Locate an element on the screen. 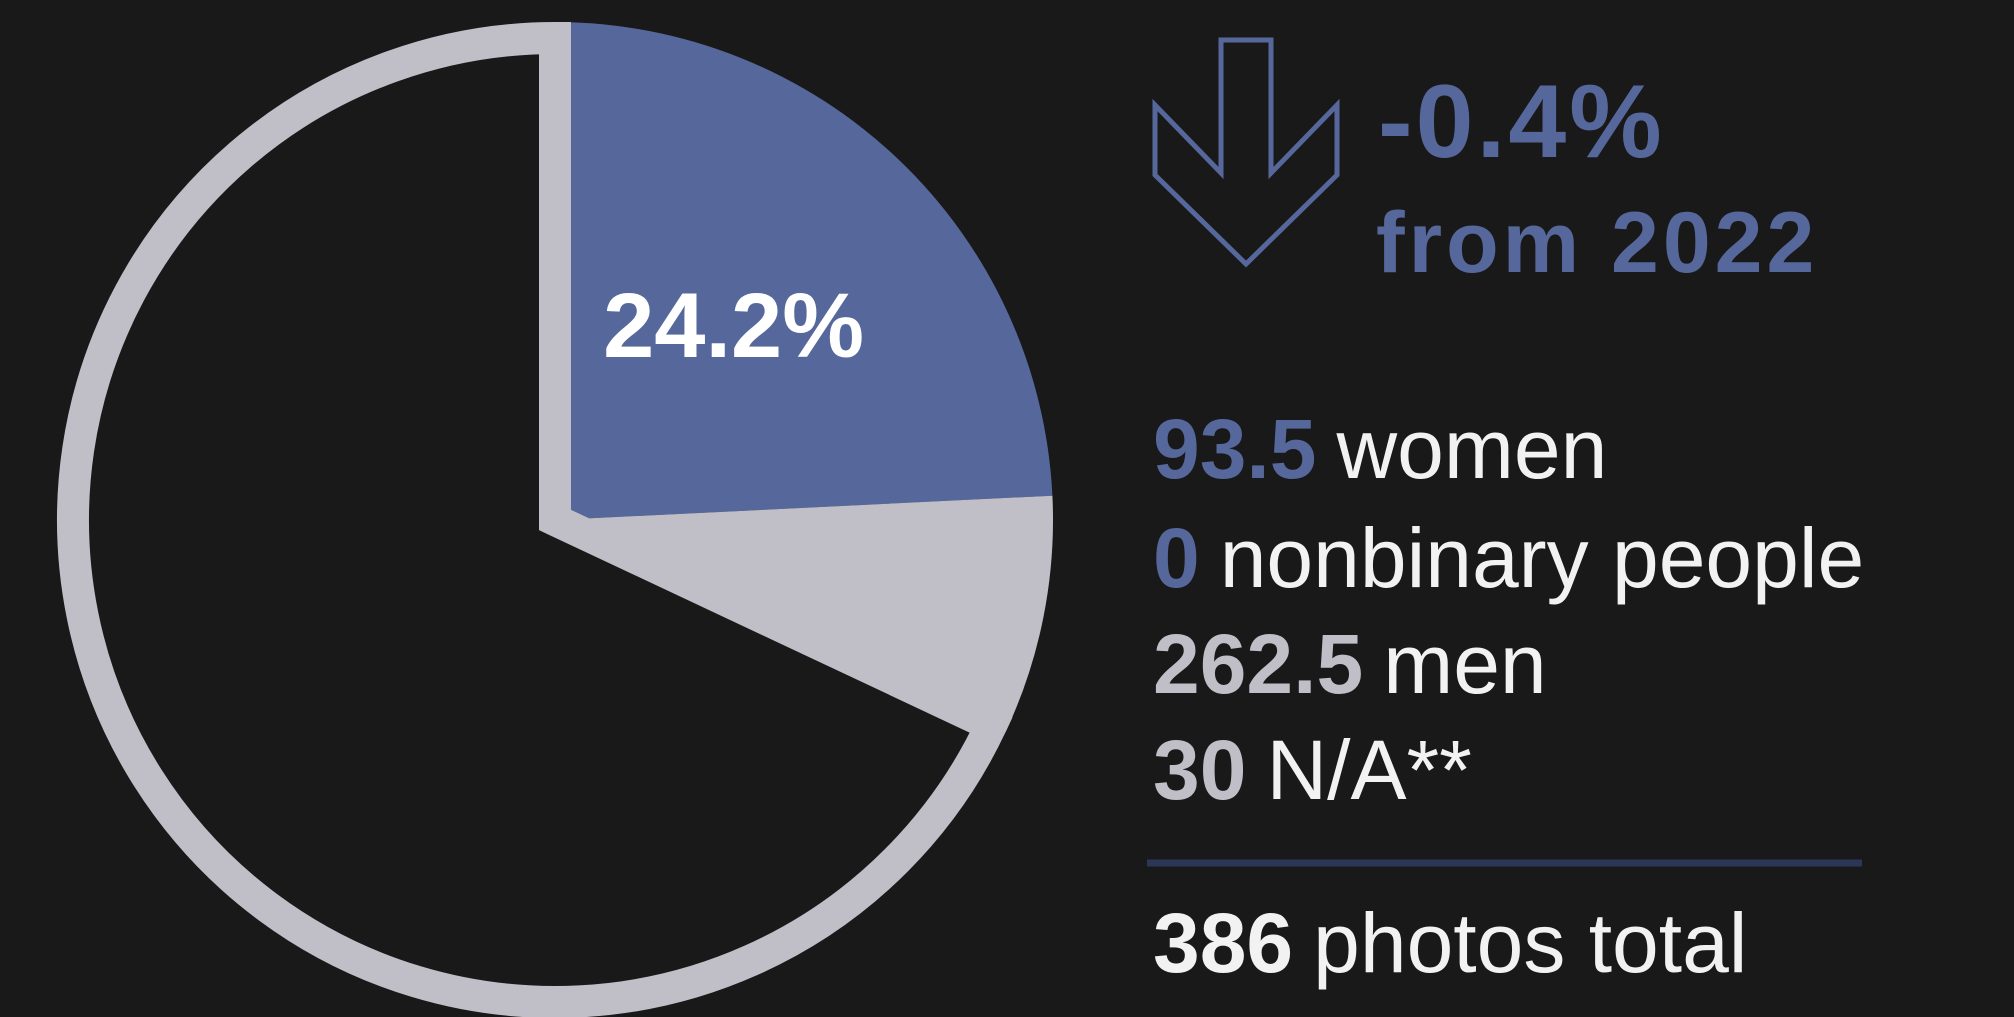 Image resolution: width=2014 pixels, height=1017 pixels. legend-label: men is located at coordinates (1464, 664).